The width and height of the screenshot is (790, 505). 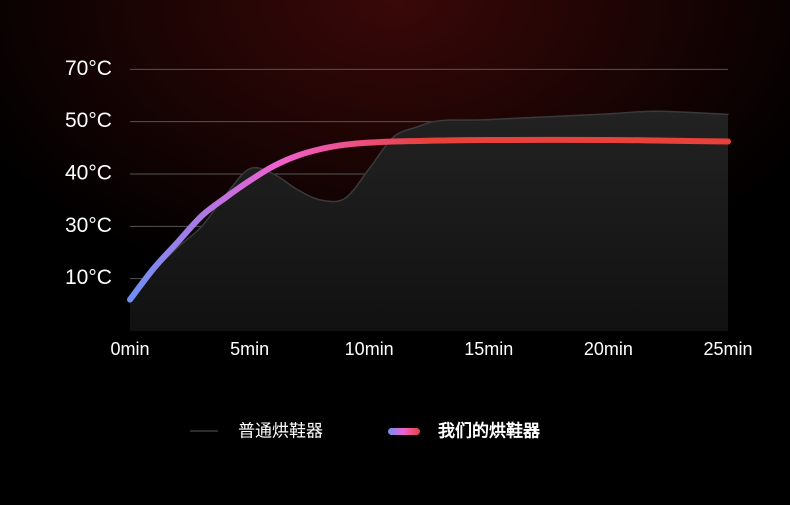 I want to click on legend-label: 我们的烘鞋器, so click(x=489, y=430).